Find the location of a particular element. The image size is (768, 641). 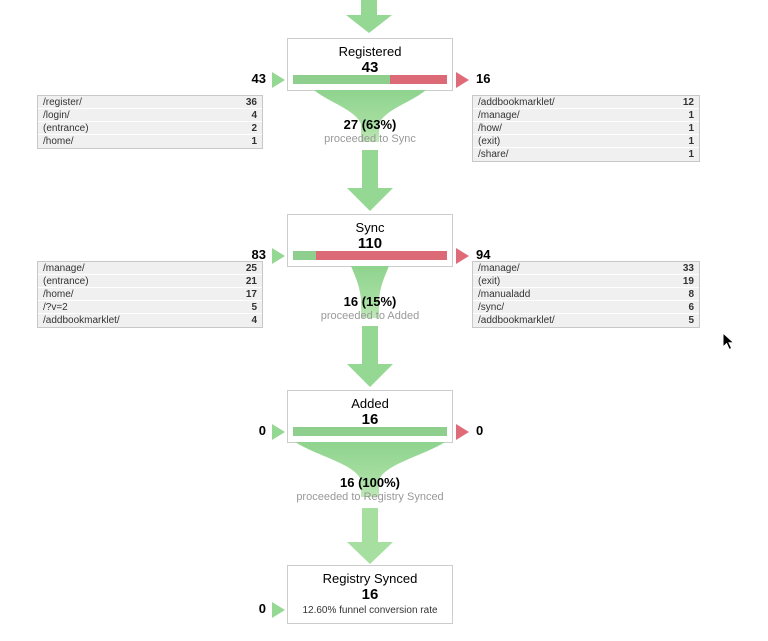

row-label: /manualadd is located at coordinates (504, 294).